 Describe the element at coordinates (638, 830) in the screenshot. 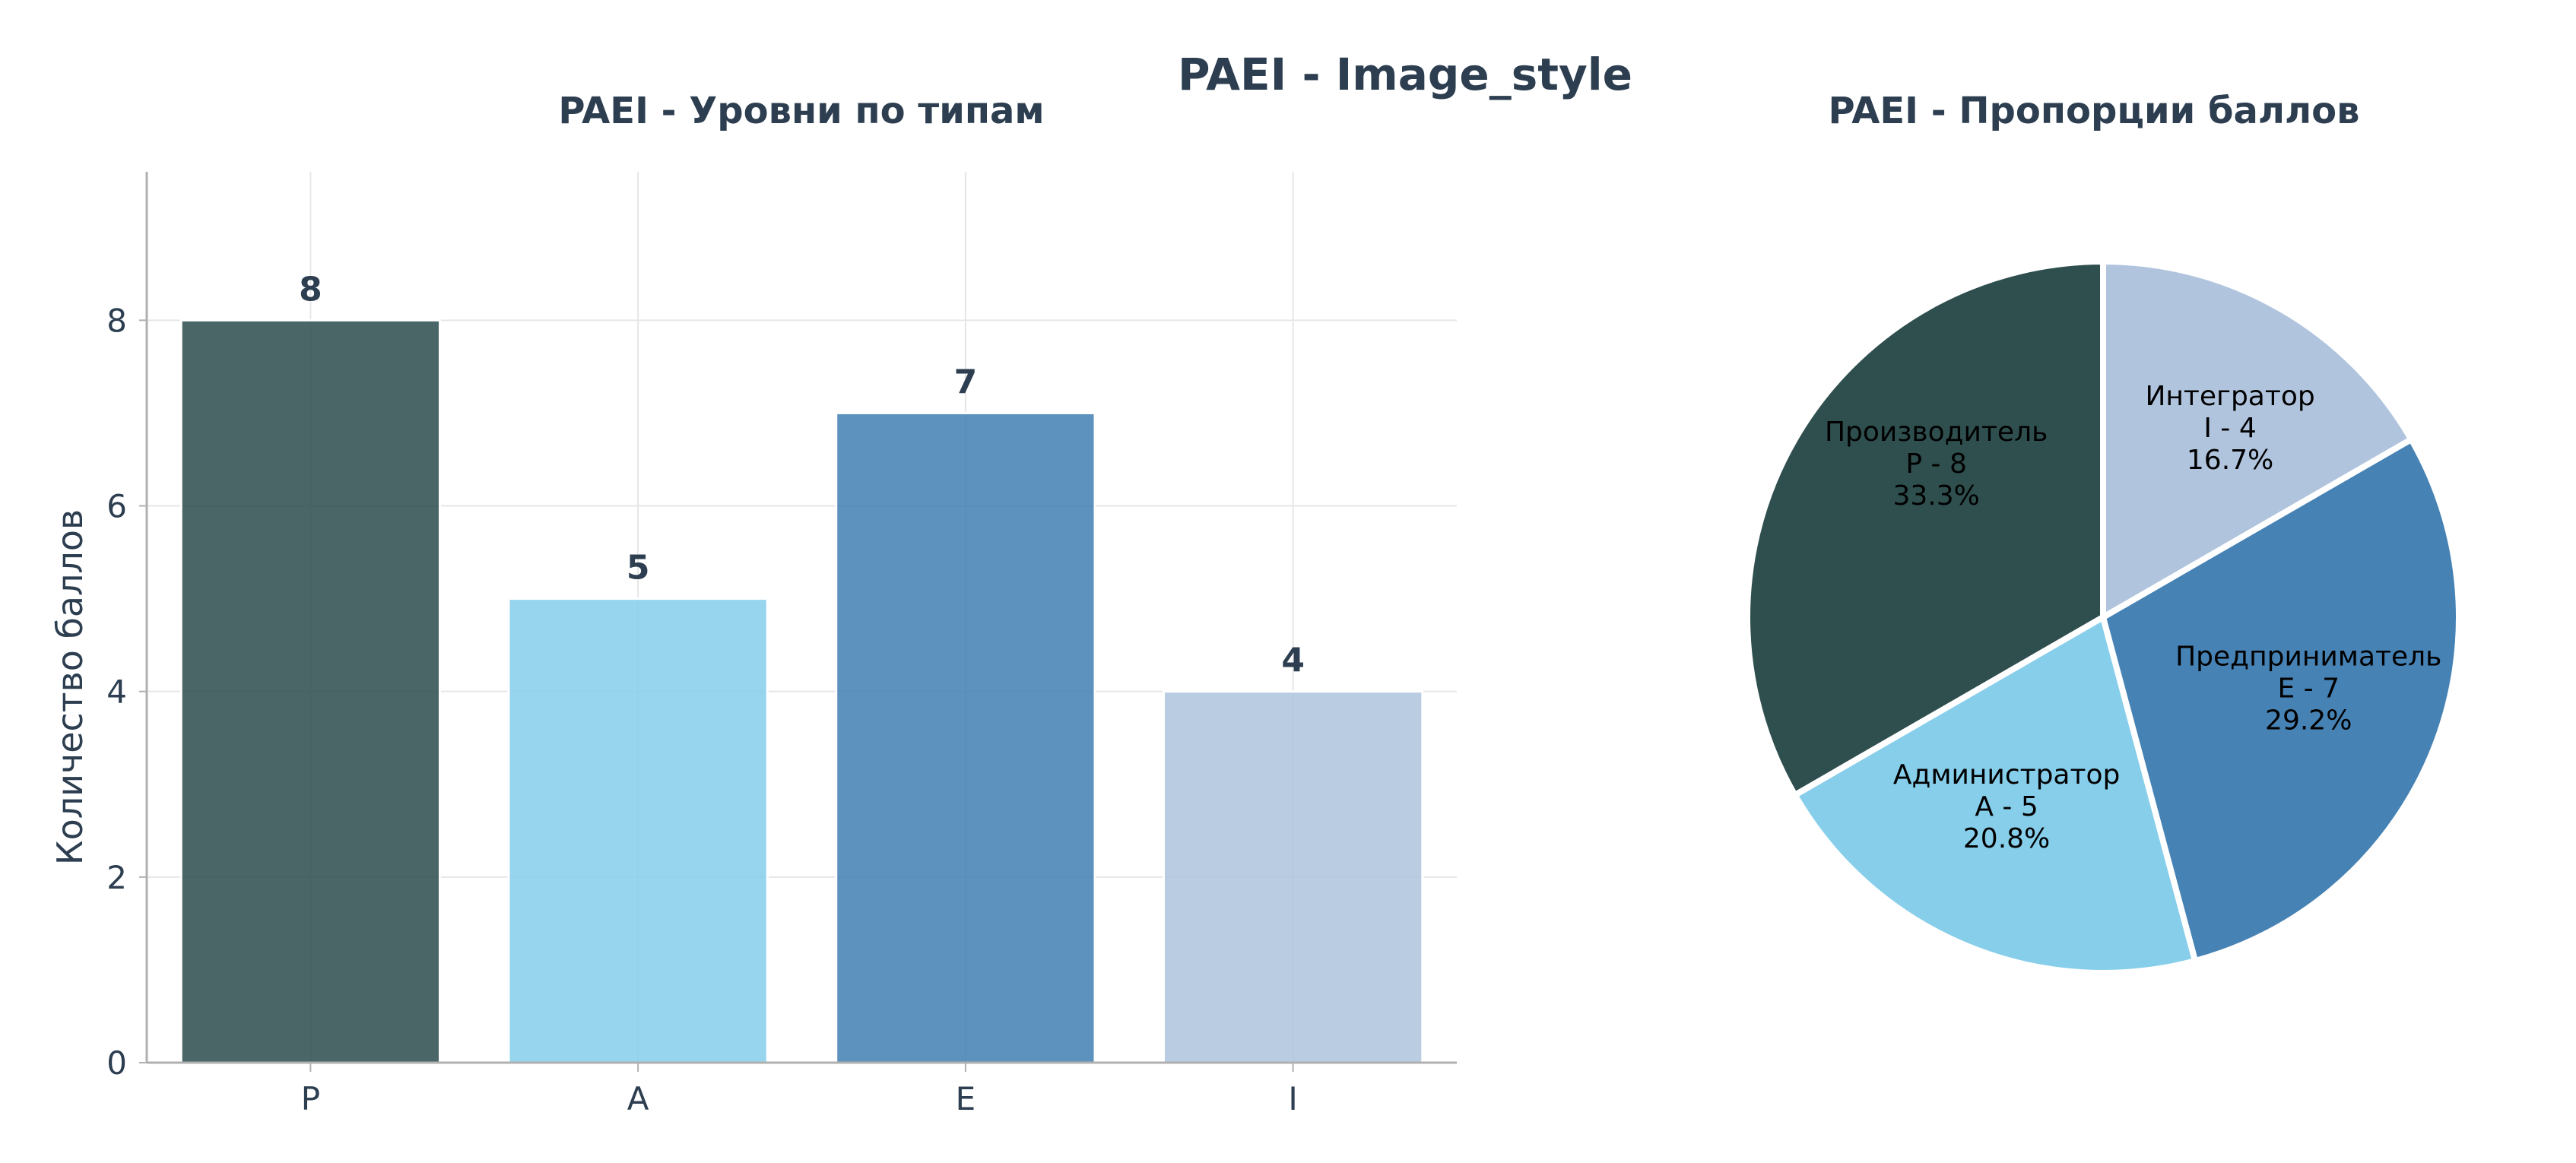

I see `bar-A` at that location.